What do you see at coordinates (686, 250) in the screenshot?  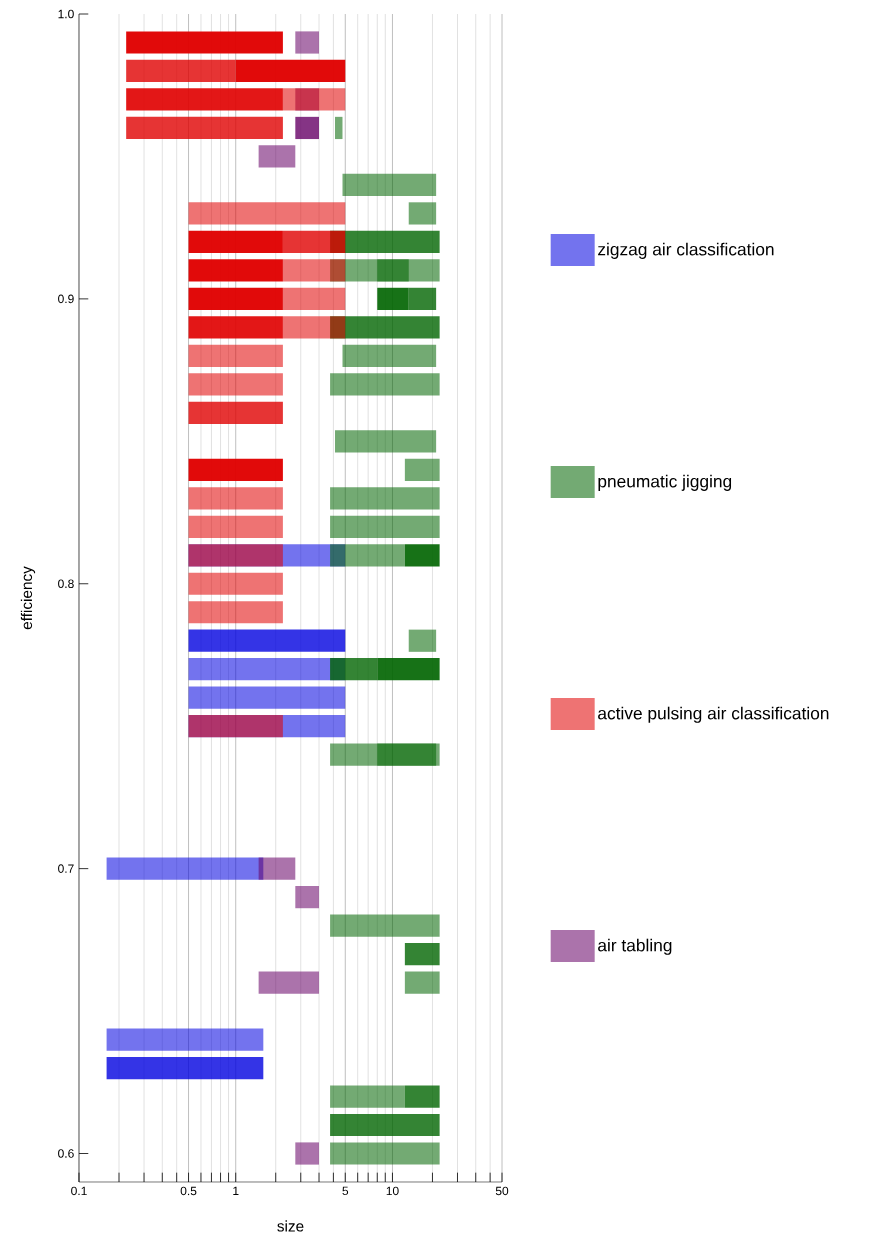 I see `legend-label: zigzag air classification` at bounding box center [686, 250].